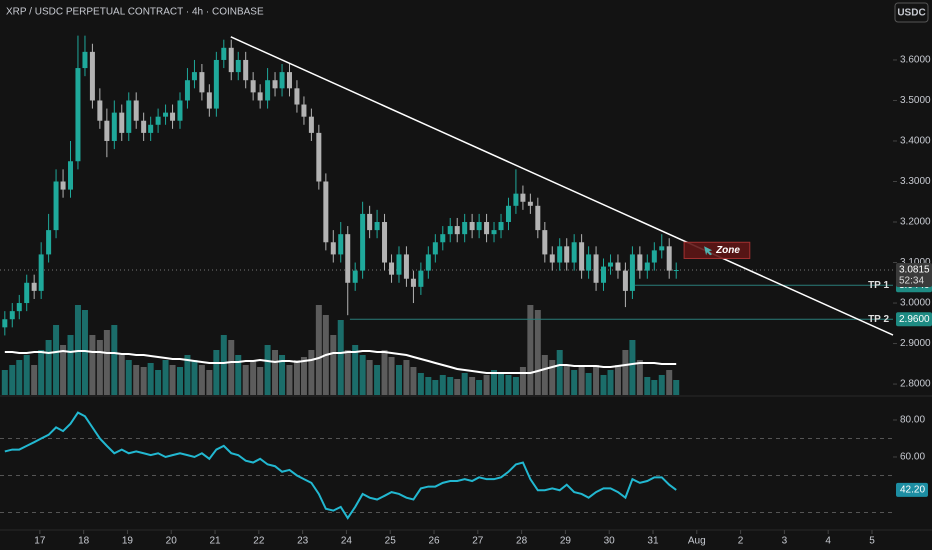 This screenshot has width=932, height=550. I want to click on rsi-value-box, so click(912, 489).